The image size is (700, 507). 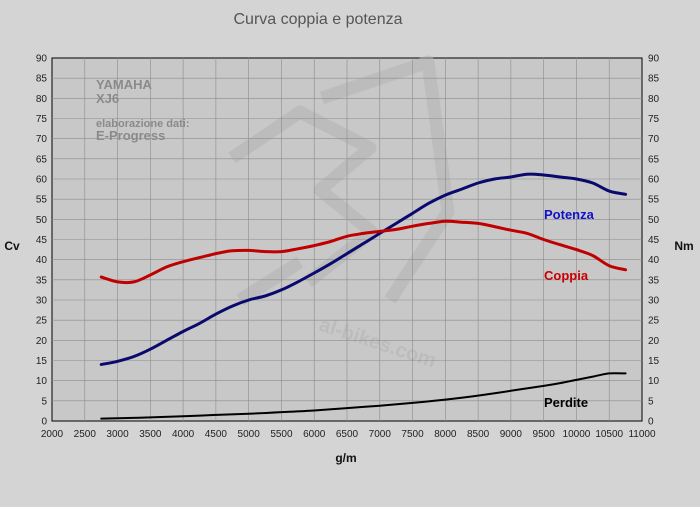 What do you see at coordinates (654, 260) in the screenshot?
I see `y-tick-label-right: 40` at bounding box center [654, 260].